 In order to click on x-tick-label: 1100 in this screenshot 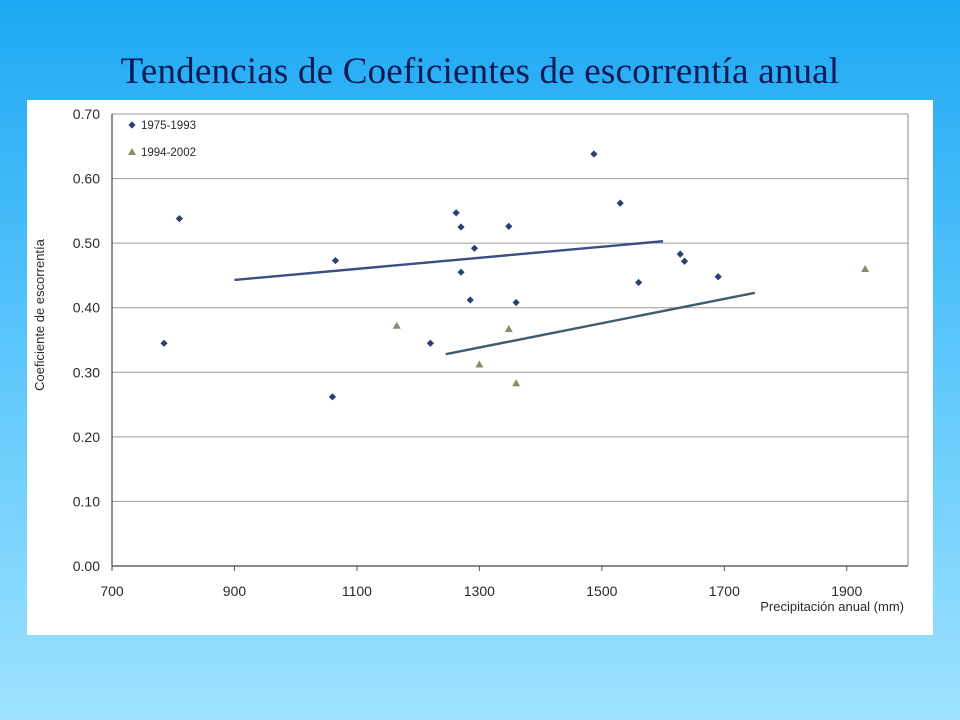, I will do `click(357, 591)`.